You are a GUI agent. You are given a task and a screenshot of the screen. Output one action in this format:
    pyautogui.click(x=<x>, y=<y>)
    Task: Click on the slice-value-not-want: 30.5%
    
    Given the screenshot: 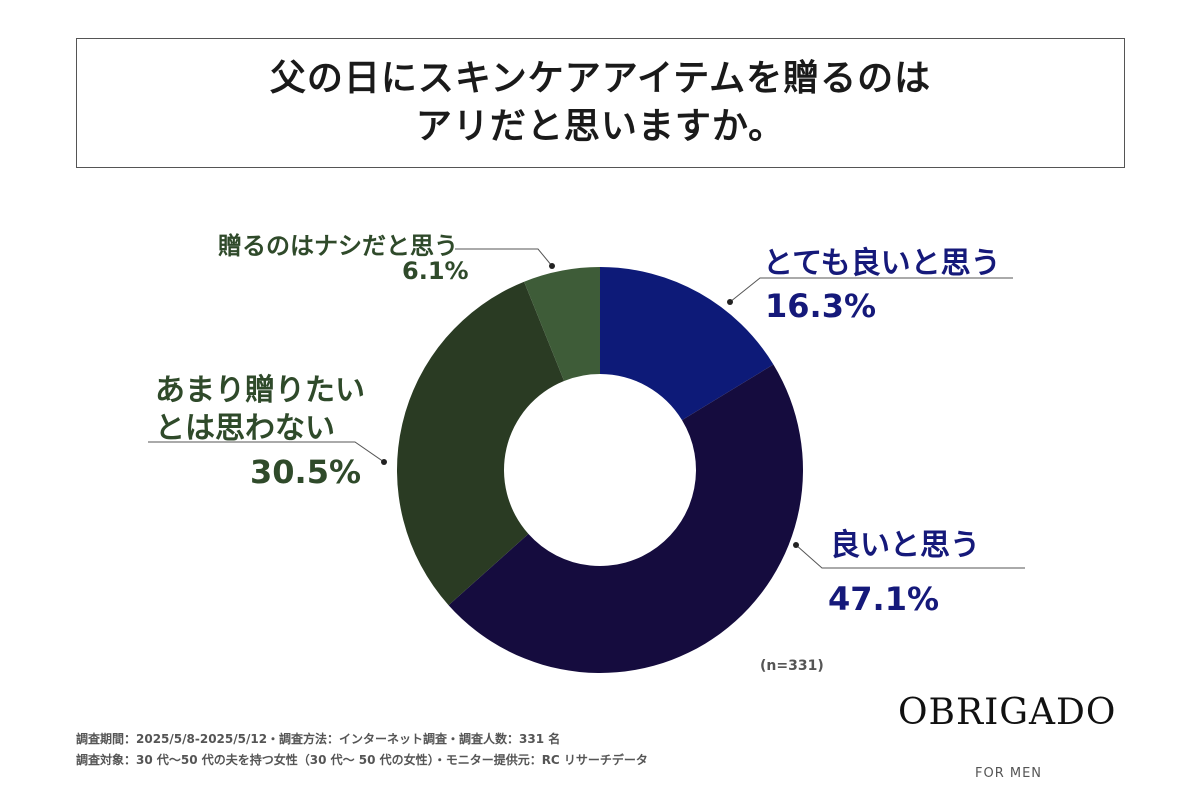 What is the action you would take?
    pyautogui.click(x=306, y=472)
    